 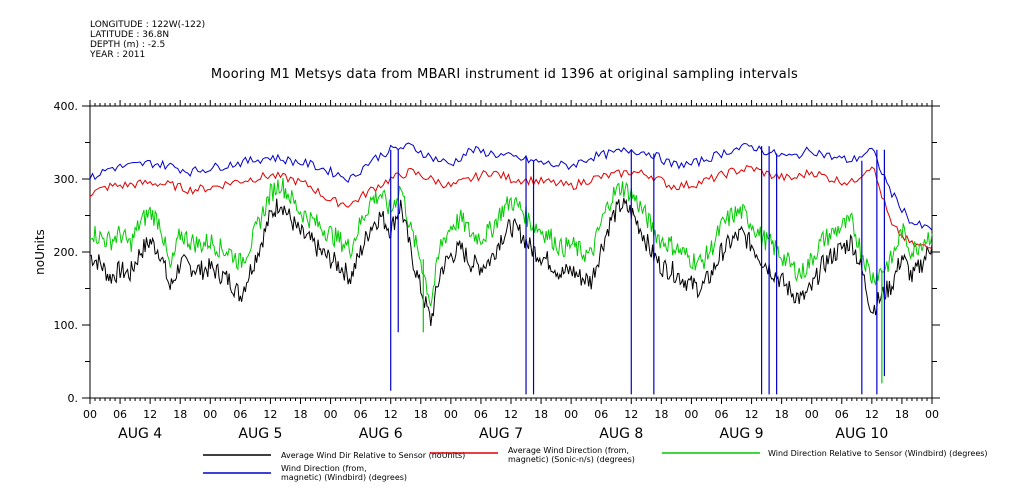 I want to click on y-tick-label: 400., so click(x=66, y=106).